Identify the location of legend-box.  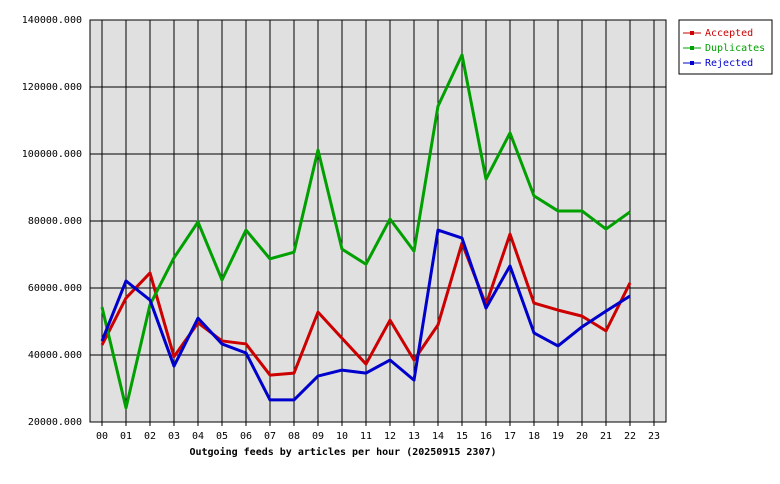
(725, 47).